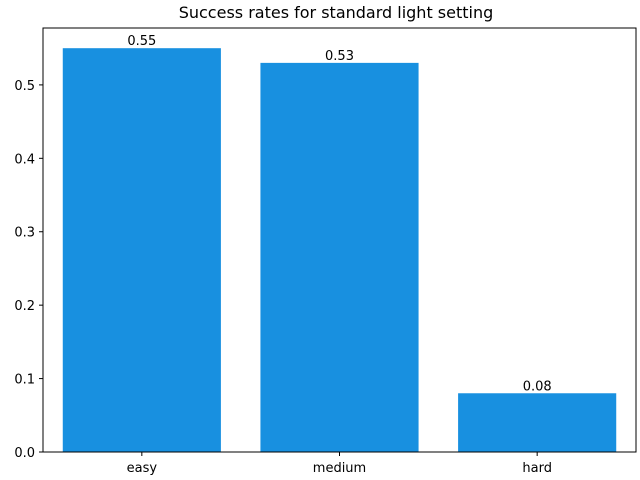  Describe the element at coordinates (24, 380) in the screenshot. I see `y-tick-label-1: 0.1` at that location.